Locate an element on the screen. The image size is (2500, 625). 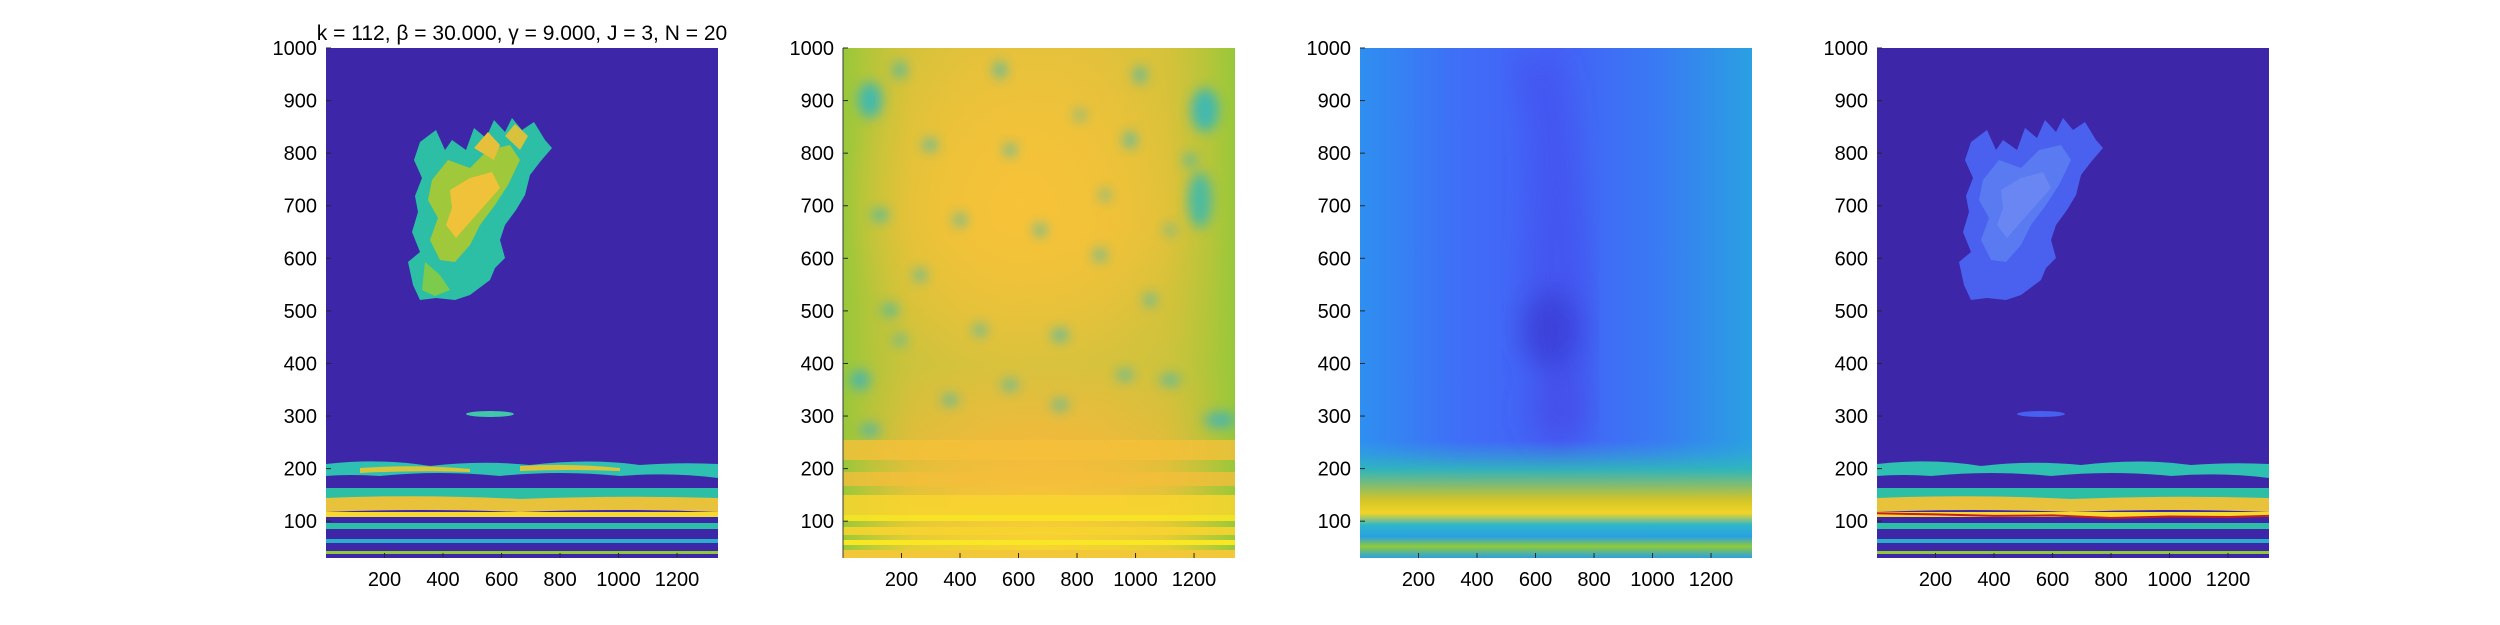
panel-2-xtick-label: 600 is located at coordinates (1018, 580).